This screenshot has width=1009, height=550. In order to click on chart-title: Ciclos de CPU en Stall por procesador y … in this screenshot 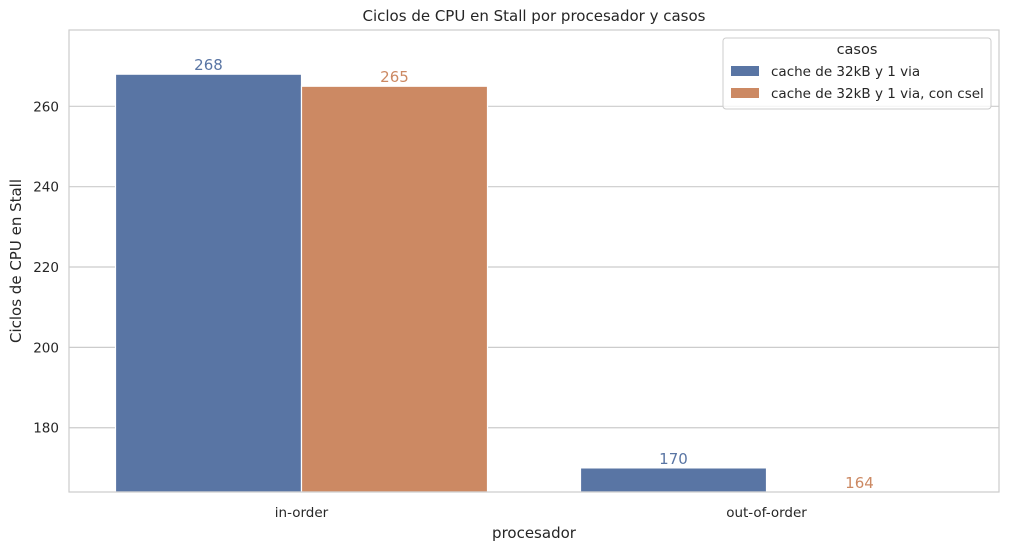, I will do `click(534, 16)`.